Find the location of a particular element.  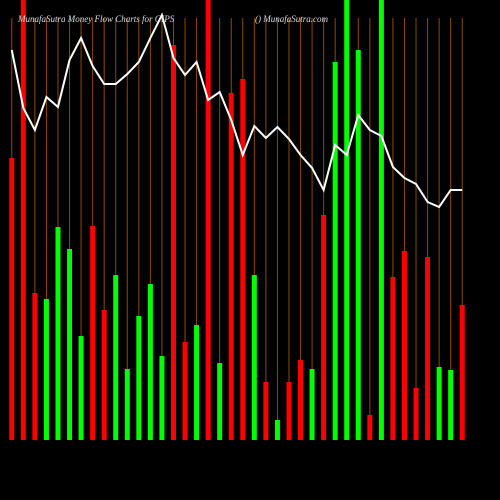

chart-subtitle: () MunafaSutra.com is located at coordinates (291, 19).